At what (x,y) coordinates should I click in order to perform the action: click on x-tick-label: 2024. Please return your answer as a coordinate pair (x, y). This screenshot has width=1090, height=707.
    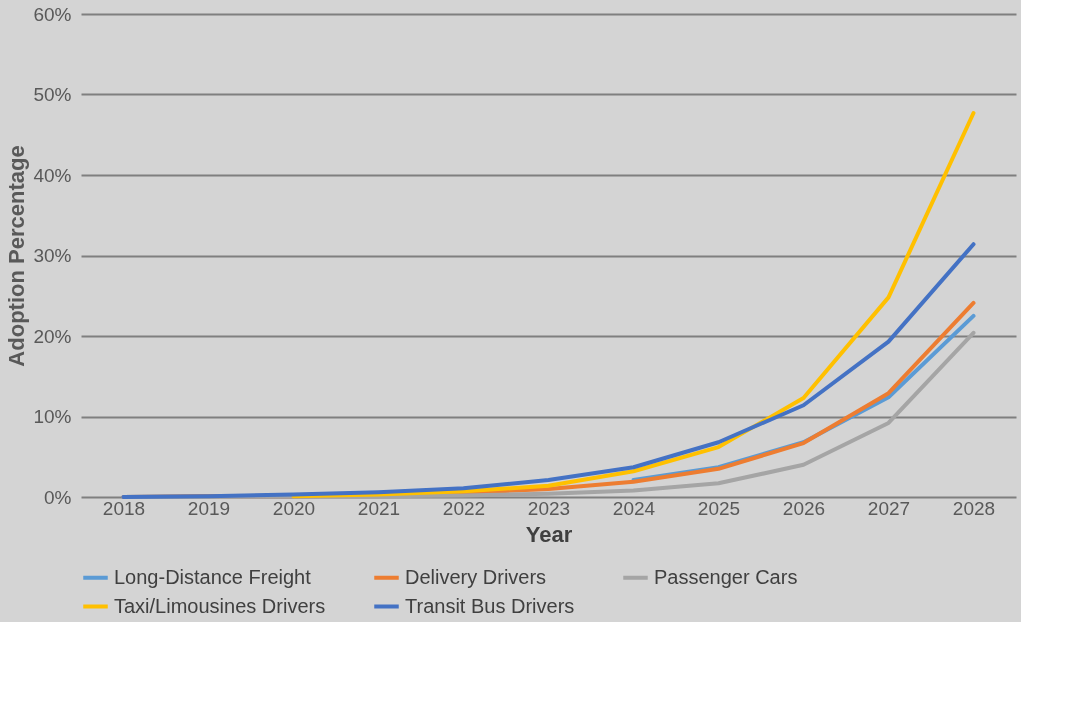
    Looking at the image, I should click on (634, 508).